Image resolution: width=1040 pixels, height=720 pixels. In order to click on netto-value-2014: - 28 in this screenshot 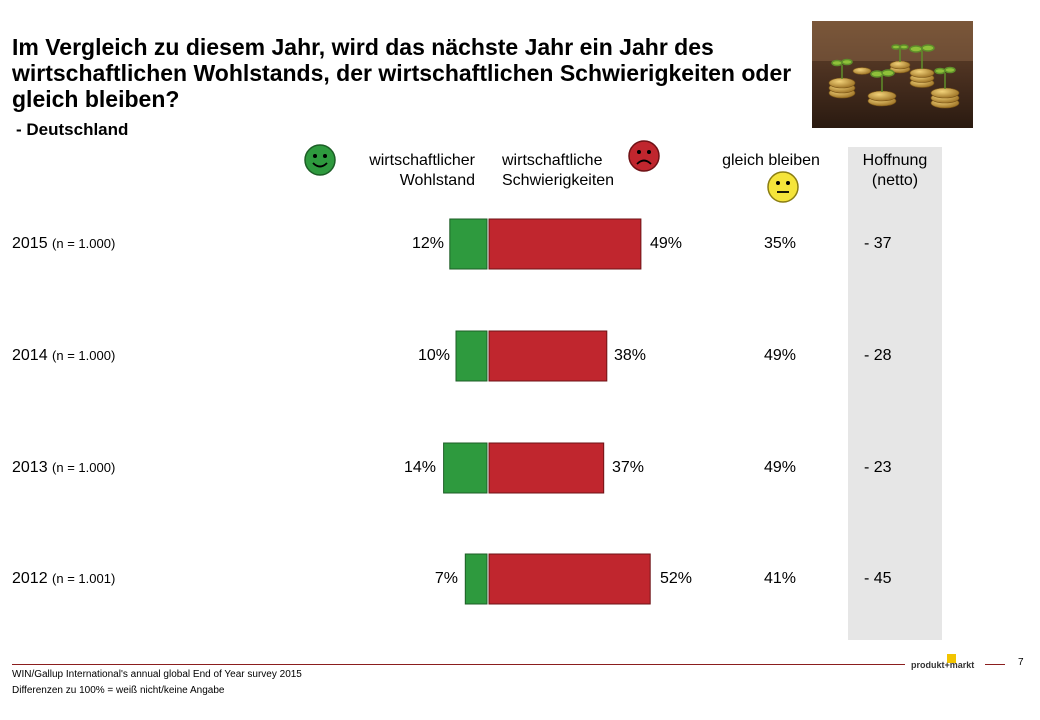, I will do `click(878, 355)`.